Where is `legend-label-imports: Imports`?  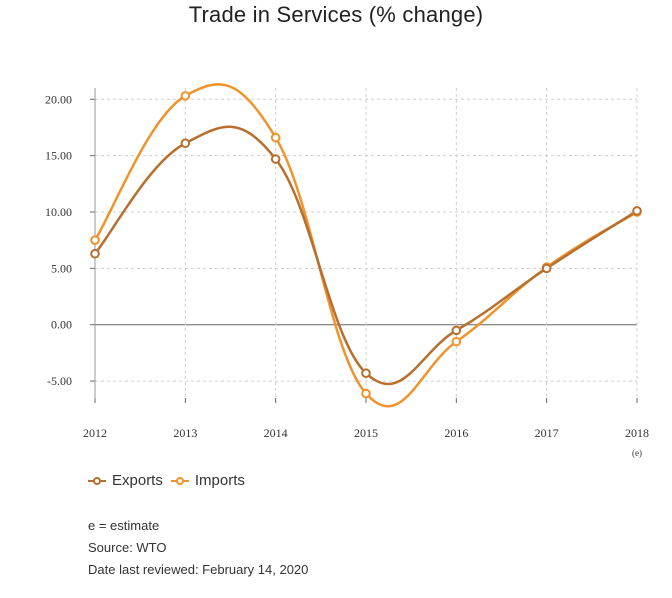
legend-label-imports: Imports is located at coordinates (219, 480).